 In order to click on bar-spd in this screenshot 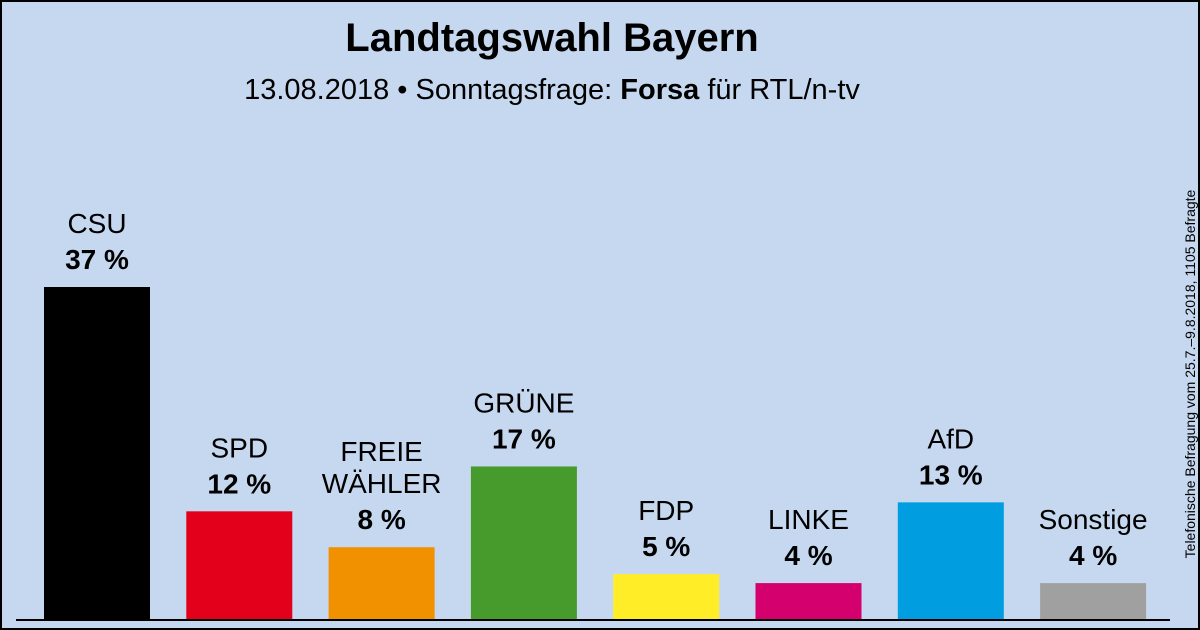, I will do `click(239, 565)`.